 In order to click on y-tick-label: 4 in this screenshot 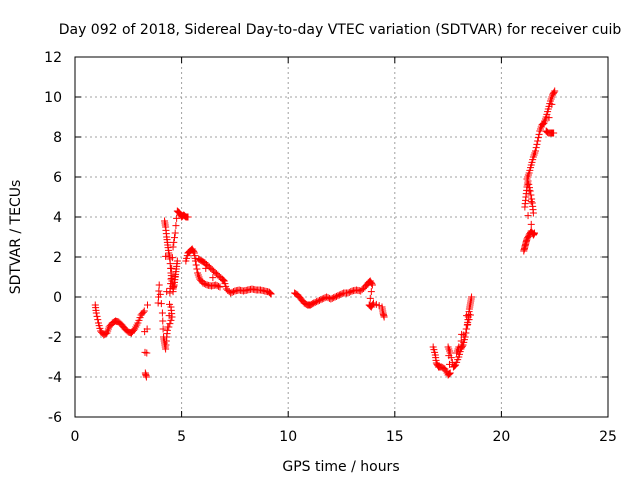, I will do `click(57, 218)`.